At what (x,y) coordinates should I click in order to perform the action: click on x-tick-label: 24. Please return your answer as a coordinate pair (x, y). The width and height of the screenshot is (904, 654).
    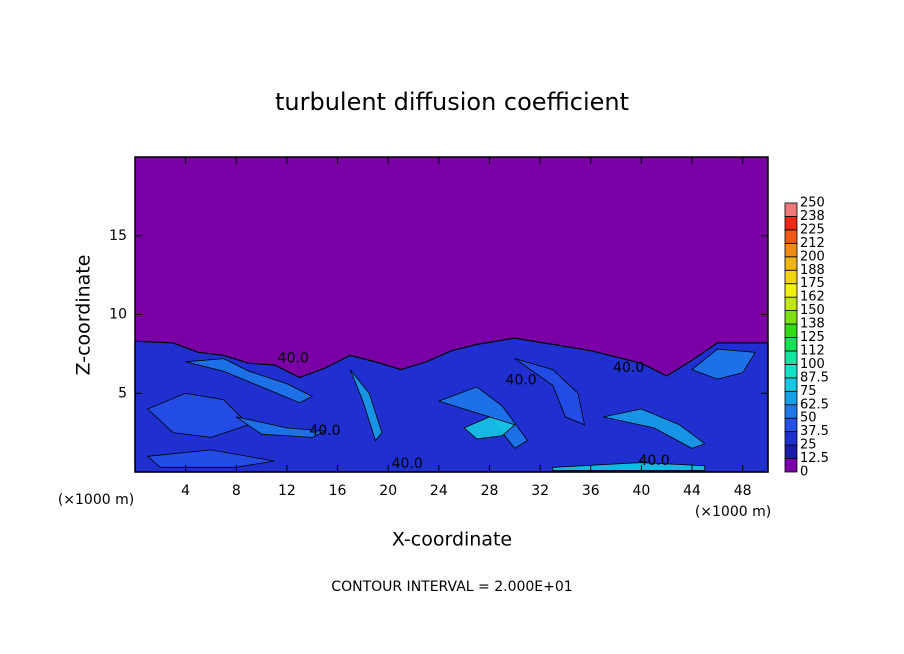
    Looking at the image, I should click on (439, 491).